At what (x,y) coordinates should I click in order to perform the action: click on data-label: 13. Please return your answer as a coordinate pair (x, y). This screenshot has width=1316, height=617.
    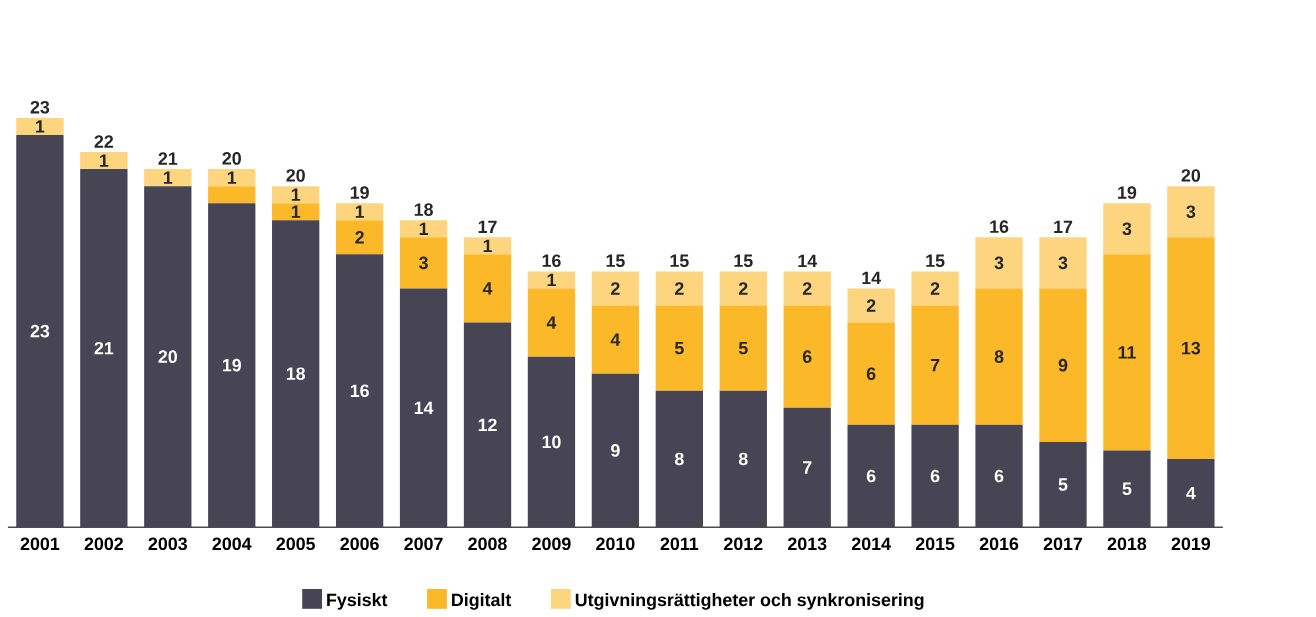
    Looking at the image, I should click on (1191, 348).